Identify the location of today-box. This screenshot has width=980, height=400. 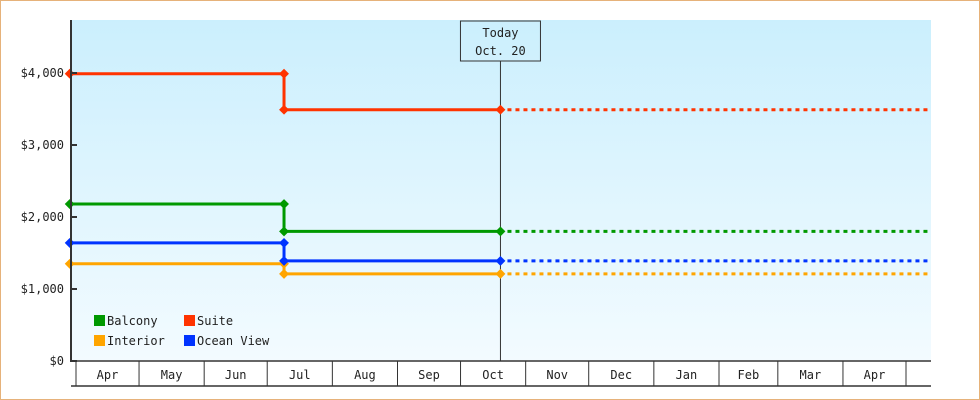
(500, 41).